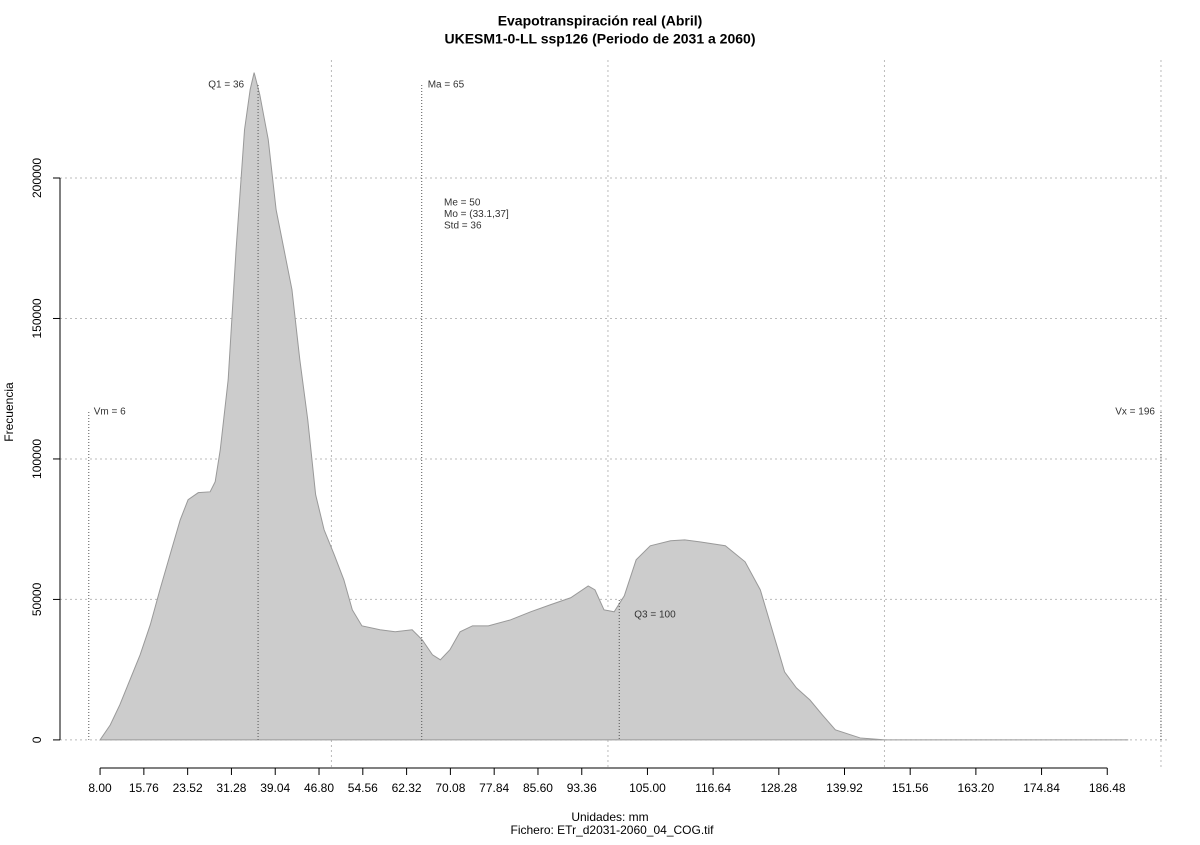 This screenshot has width=1200, height=845. Describe the element at coordinates (319, 788) in the screenshot. I see `x-tick-label: 46.80` at that location.